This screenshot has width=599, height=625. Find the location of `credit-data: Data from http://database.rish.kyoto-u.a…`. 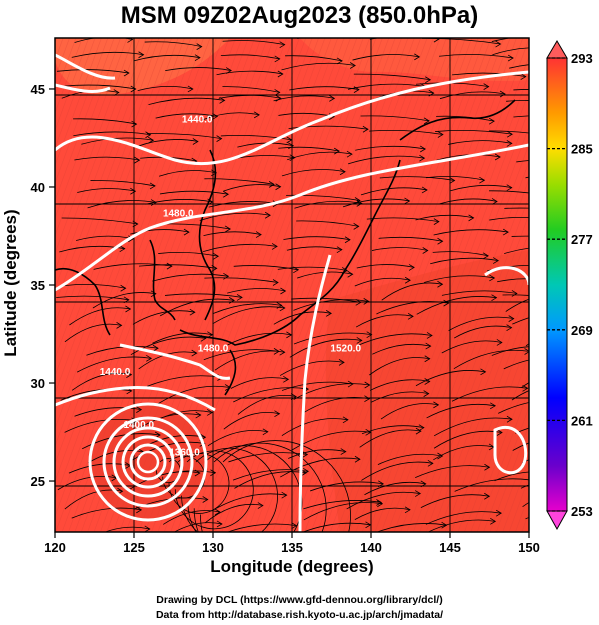

credit-data: Data from http://database.rish.kyoto-u.a… is located at coordinates (299, 615).